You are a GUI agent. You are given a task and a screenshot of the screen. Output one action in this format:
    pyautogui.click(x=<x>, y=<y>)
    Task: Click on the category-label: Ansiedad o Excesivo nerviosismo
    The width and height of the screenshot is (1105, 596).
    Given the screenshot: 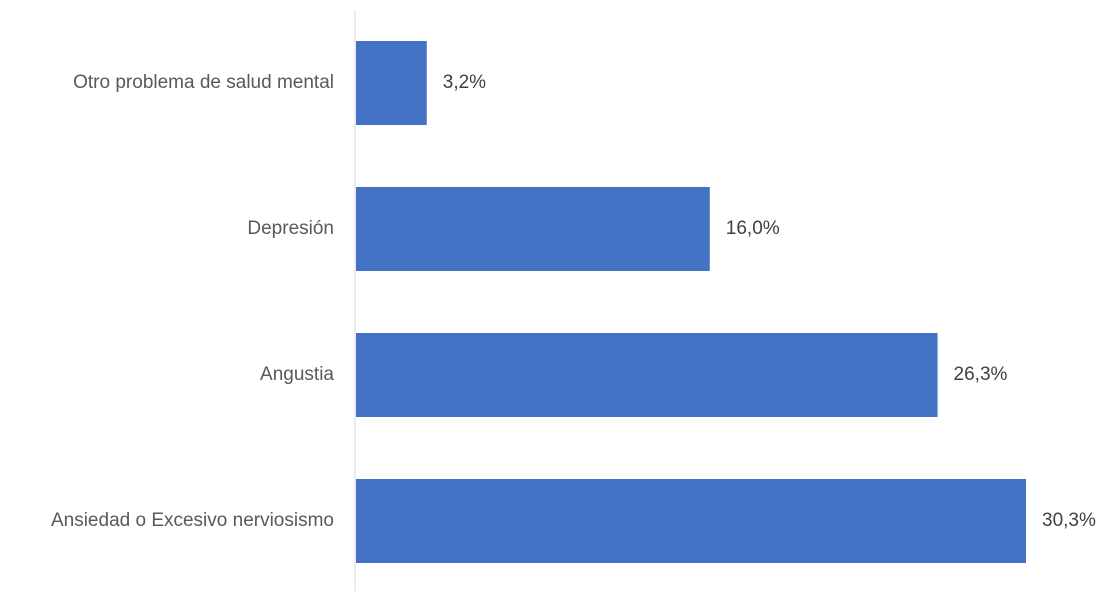 What is the action you would take?
    pyautogui.click(x=192, y=520)
    